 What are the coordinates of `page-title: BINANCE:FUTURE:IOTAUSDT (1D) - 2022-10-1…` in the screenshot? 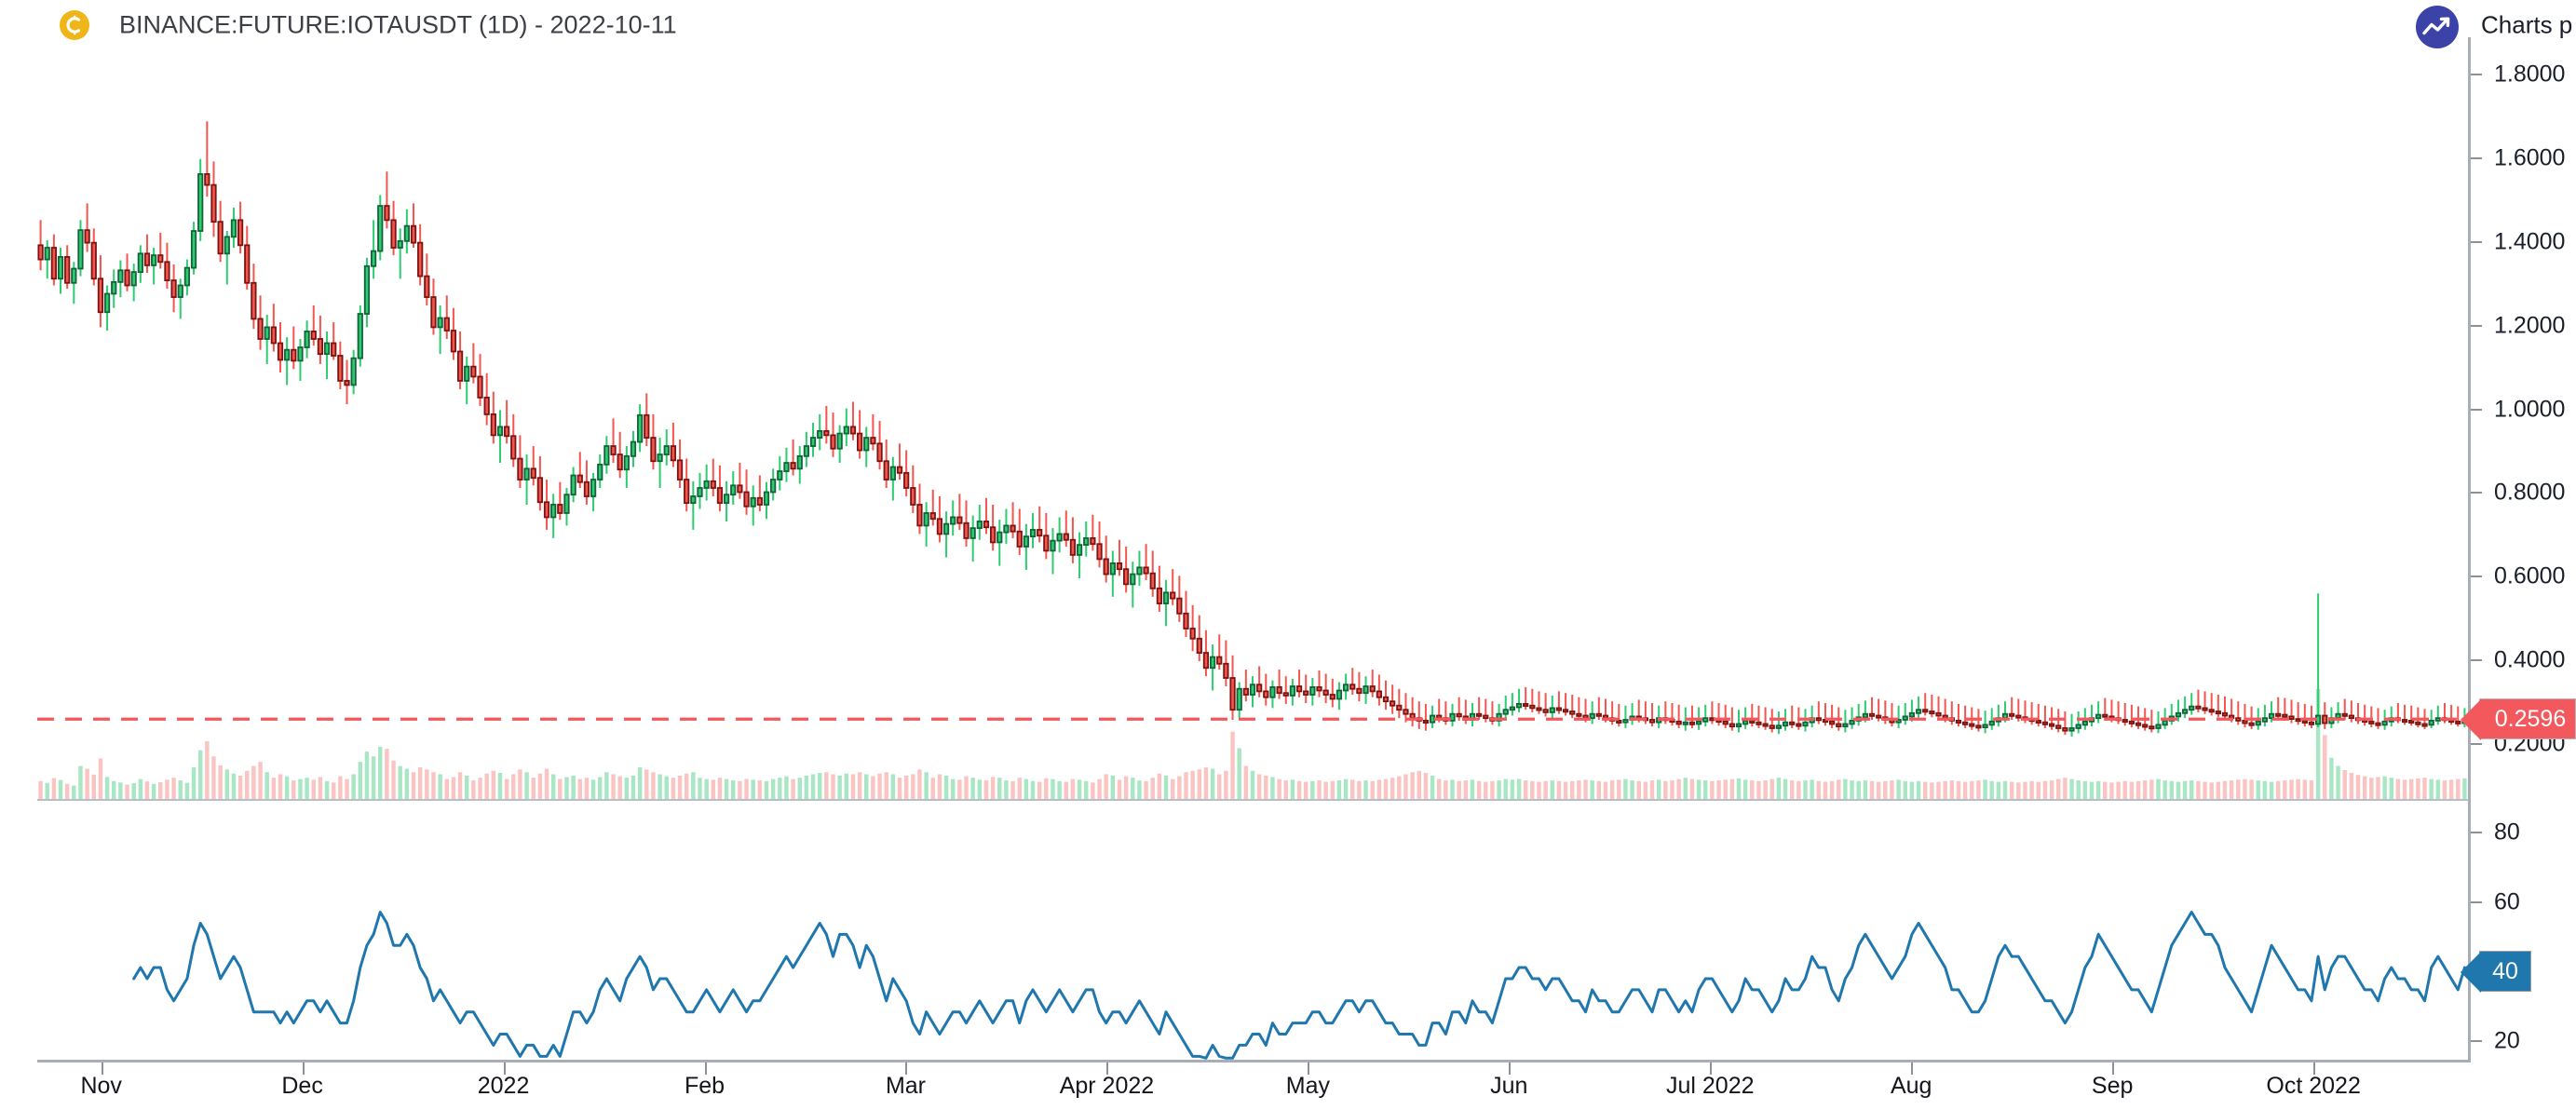 It's located at (398, 24).